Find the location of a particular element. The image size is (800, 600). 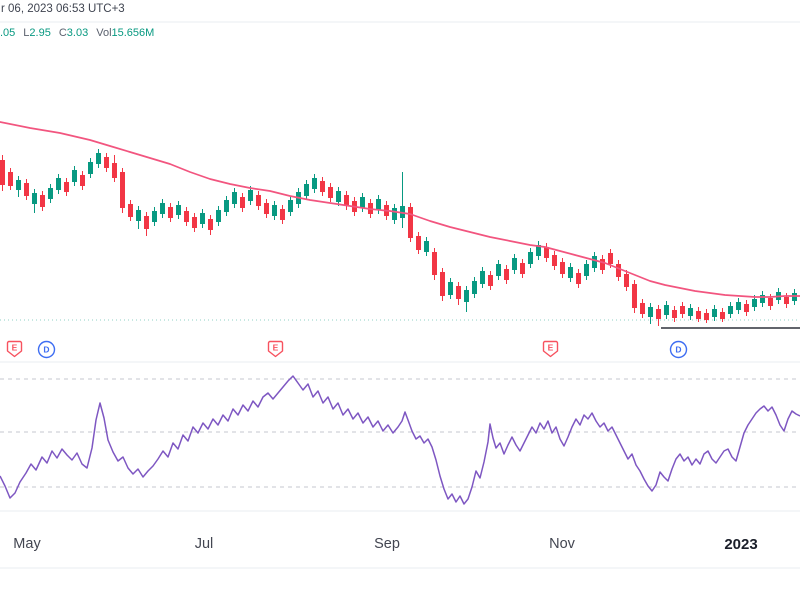

time-tick-2023: 2023 is located at coordinates (741, 544).